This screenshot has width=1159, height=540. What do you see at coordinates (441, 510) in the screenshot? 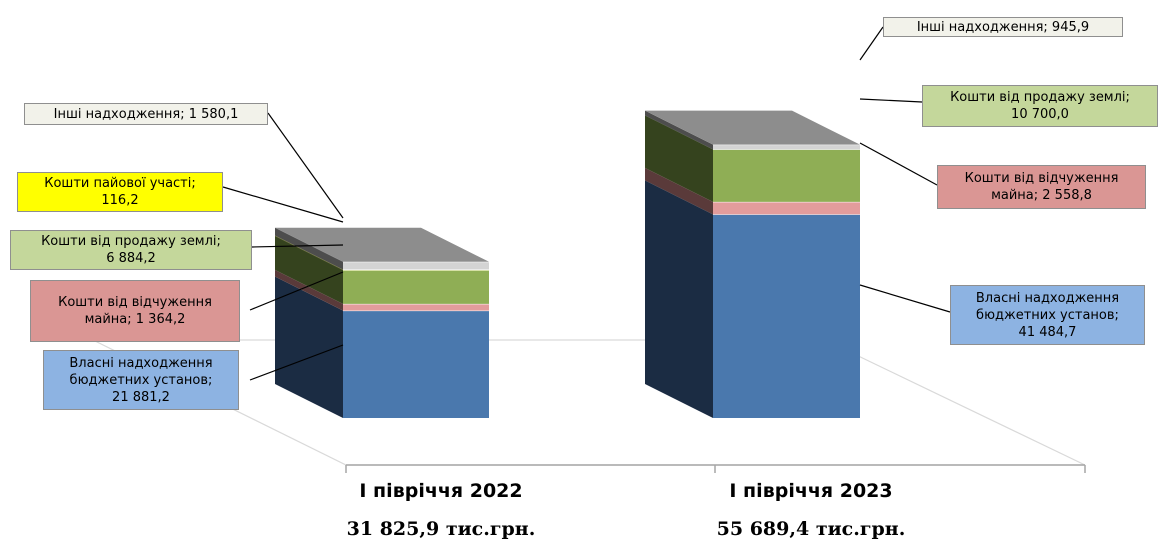
I see `category-block-2022: І півріччя 2022 31 825,9 тис.грн.` at bounding box center [441, 510].